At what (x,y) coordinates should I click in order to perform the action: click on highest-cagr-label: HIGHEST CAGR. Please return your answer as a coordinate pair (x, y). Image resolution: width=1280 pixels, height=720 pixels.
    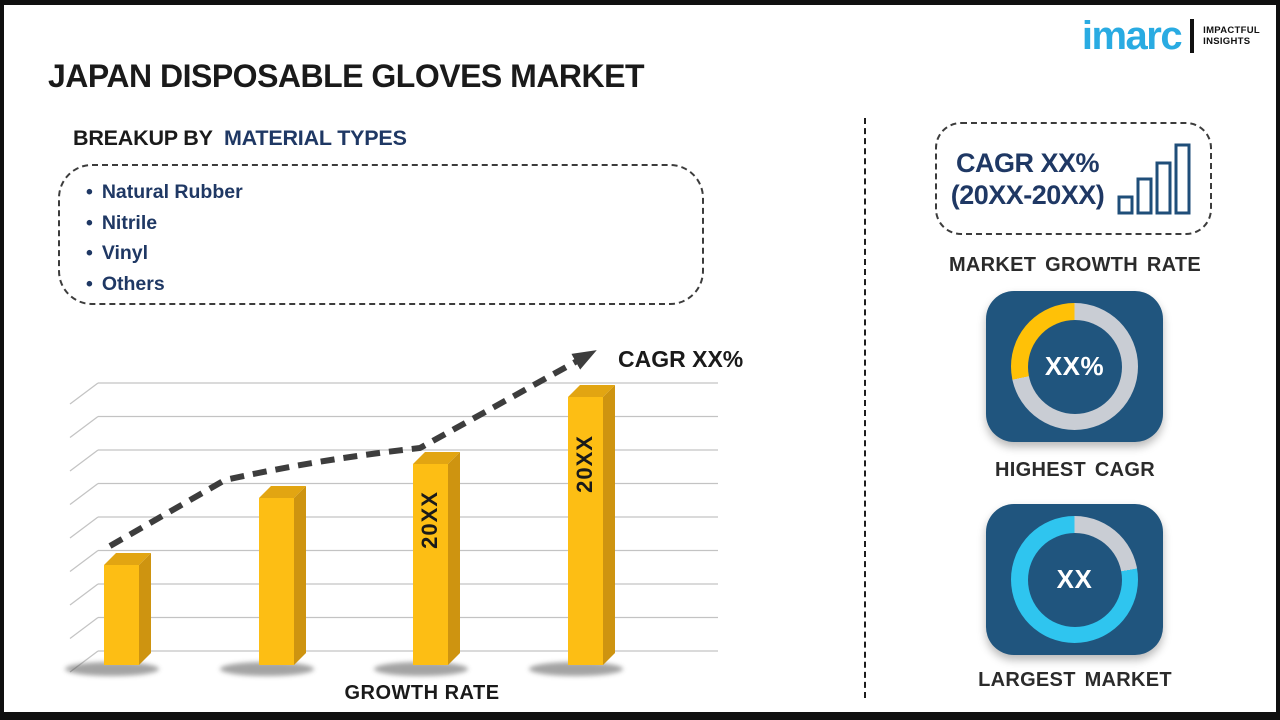
    Looking at the image, I should click on (1075, 470).